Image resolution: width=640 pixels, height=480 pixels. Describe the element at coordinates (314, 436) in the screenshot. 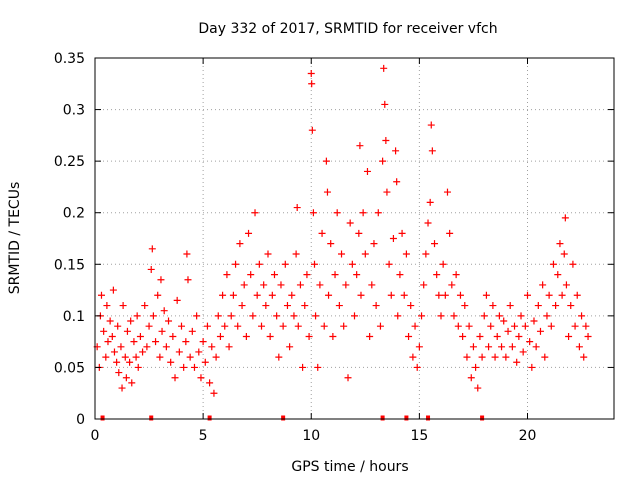

I see `x-tick-labels: 0 5 10 15 20` at that location.